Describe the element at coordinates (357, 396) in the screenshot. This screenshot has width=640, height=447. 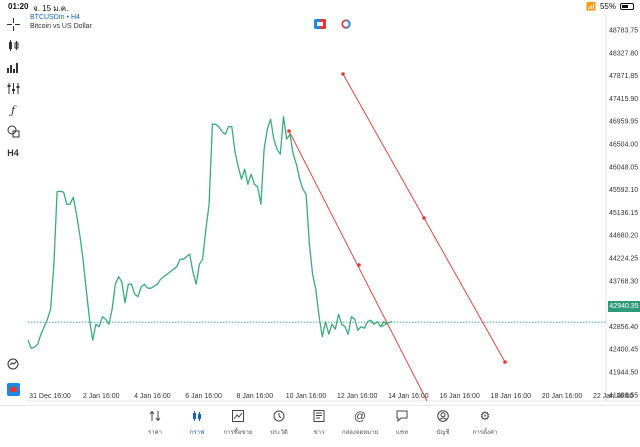
I see `date-tick-label: 12 Jan 16:00` at that location.